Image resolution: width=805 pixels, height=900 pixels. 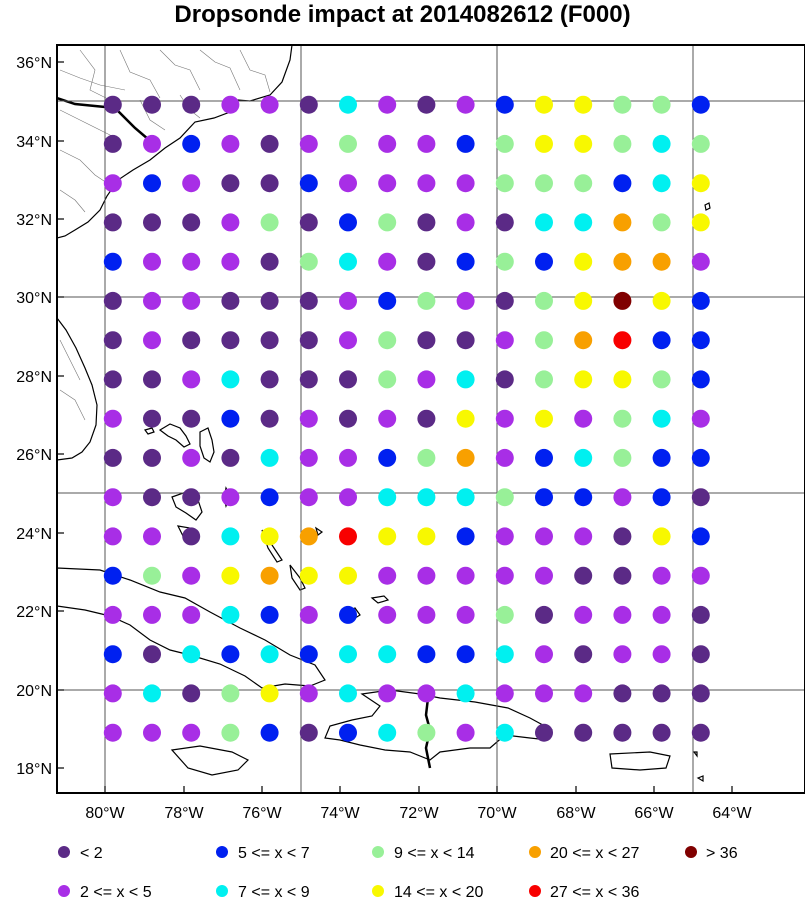 I want to click on lat-label: 32°N, so click(x=34, y=220).